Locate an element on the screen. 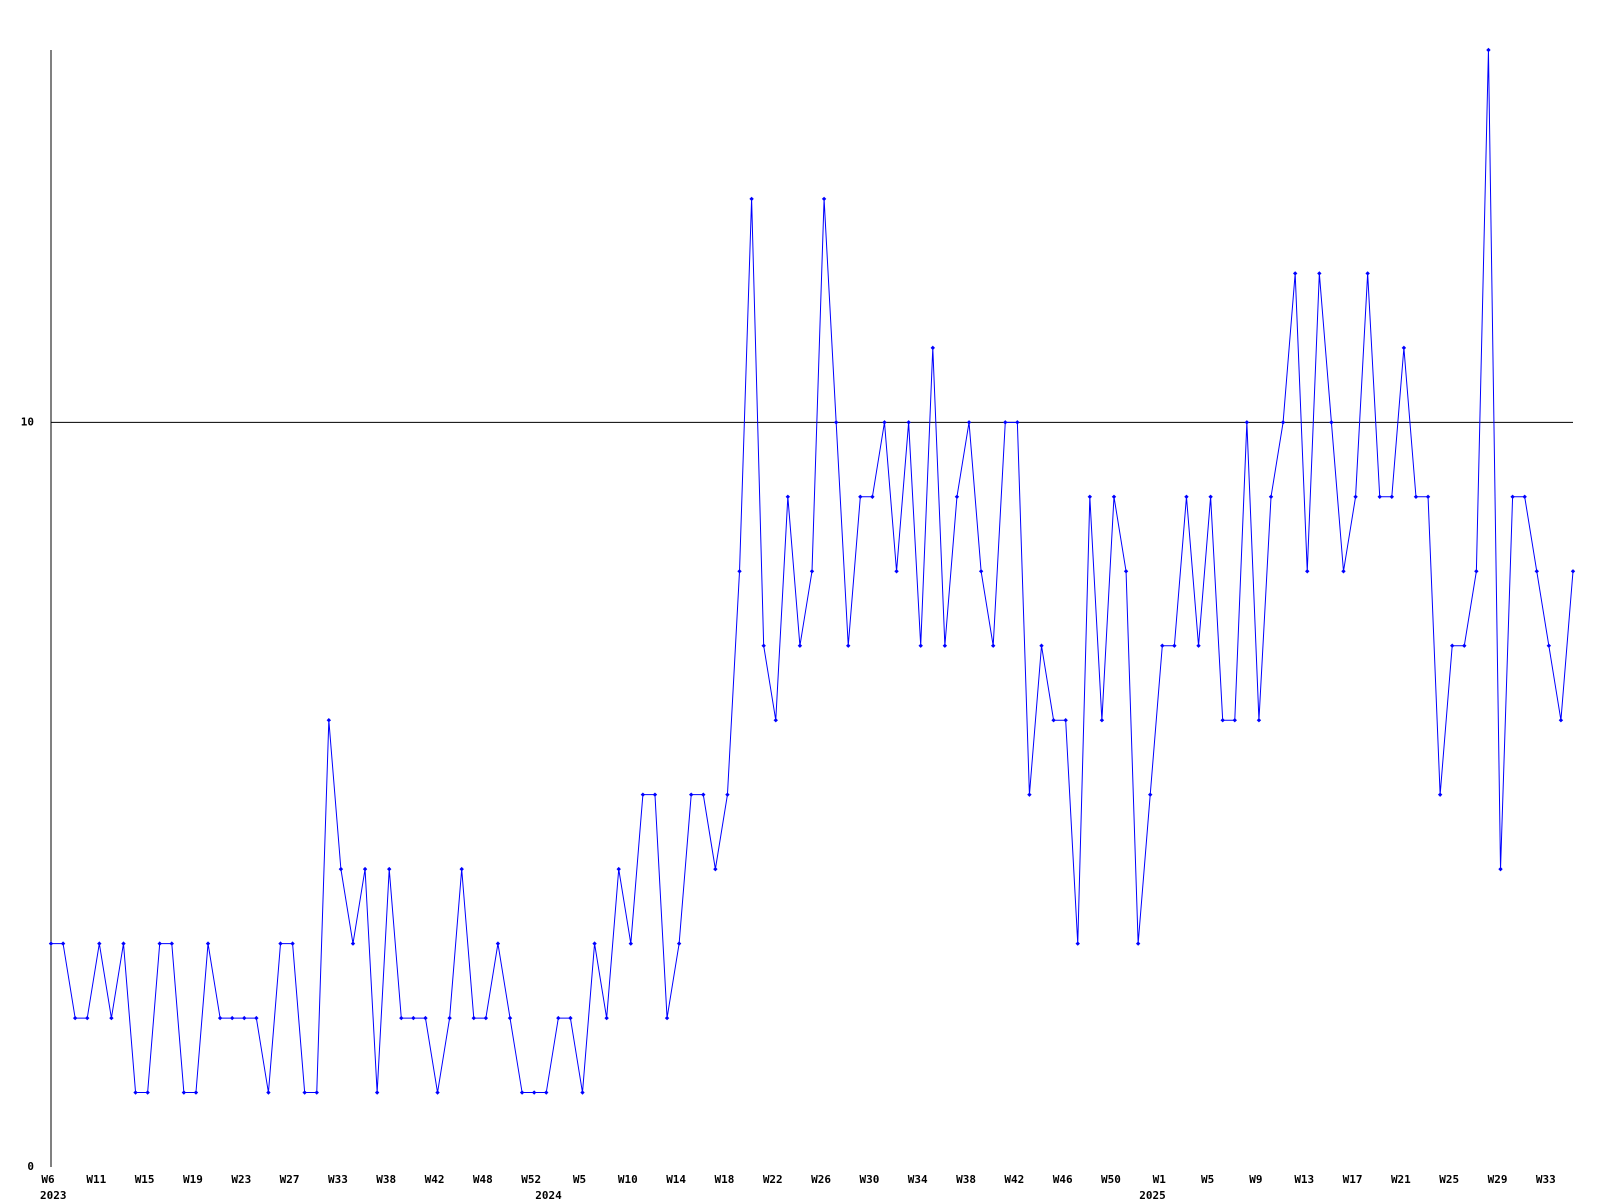  x-tick-label: W15 is located at coordinates (145, 1179).